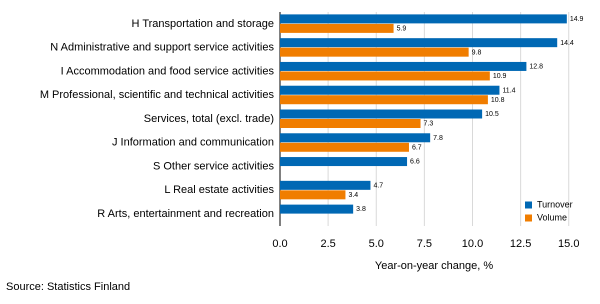 This screenshot has height=304, width=600. I want to click on x-tick-label: 15.0, so click(568, 244).